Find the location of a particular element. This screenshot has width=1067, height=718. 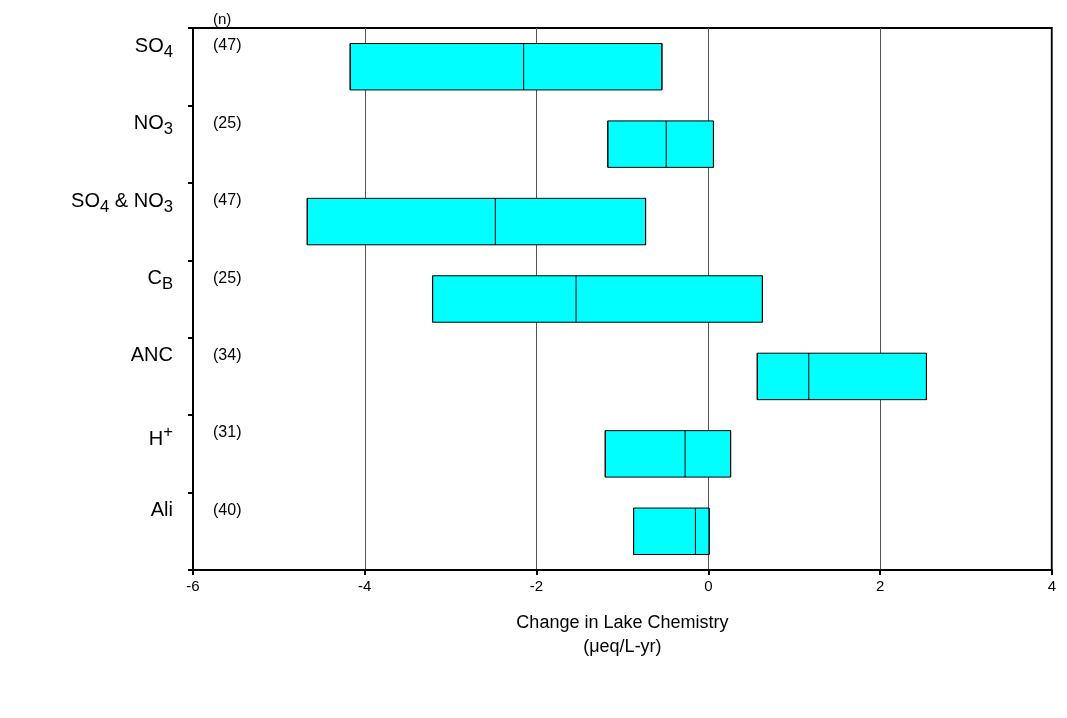

y-tick-label: Ali is located at coordinates (161, 510).